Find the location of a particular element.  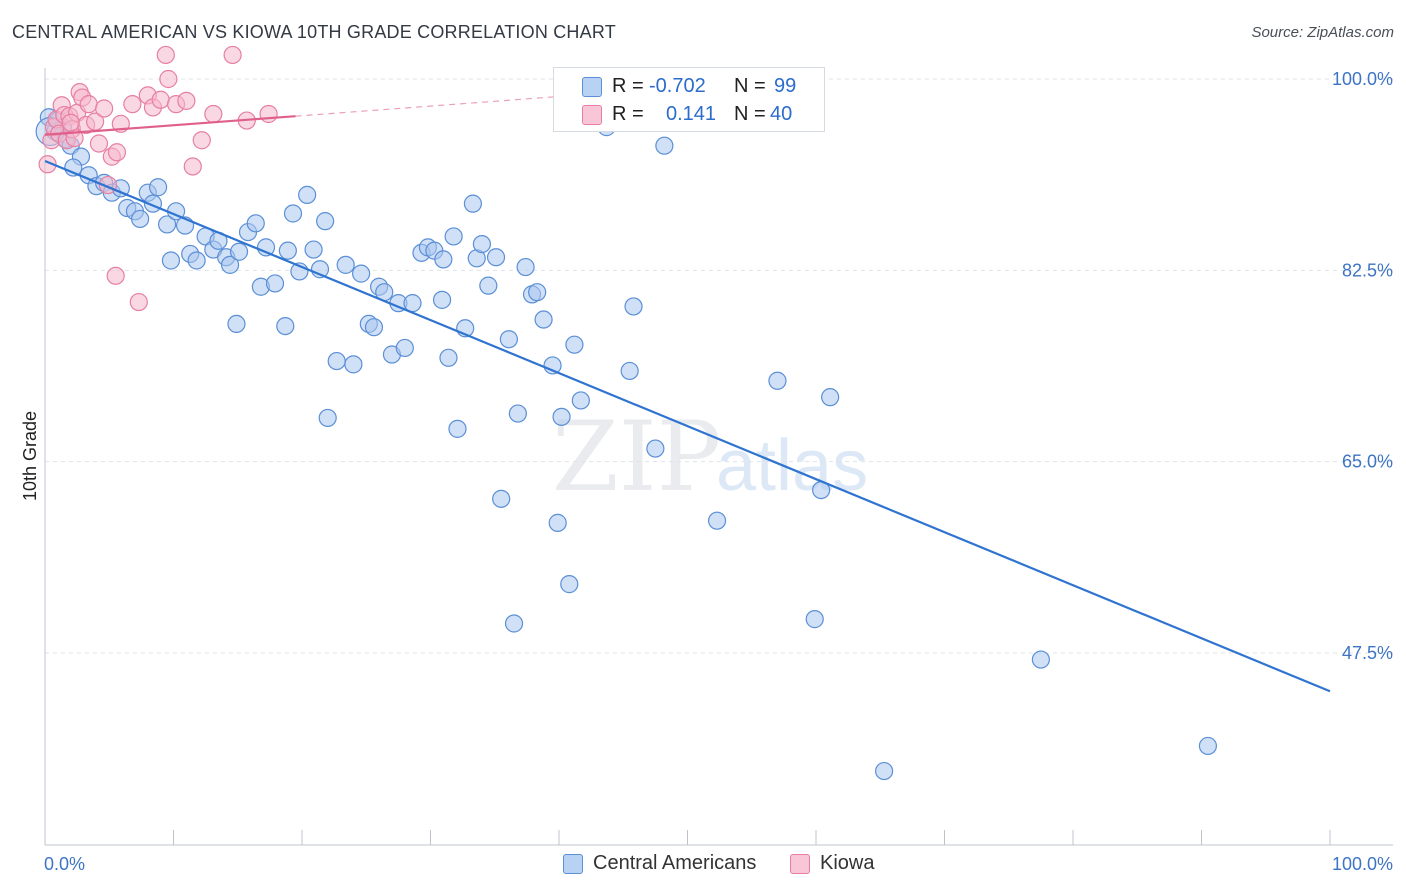

stats-legend: R = -0.702 N = 99 R = 0.141 N = 40 is located at coordinates (689, 99).